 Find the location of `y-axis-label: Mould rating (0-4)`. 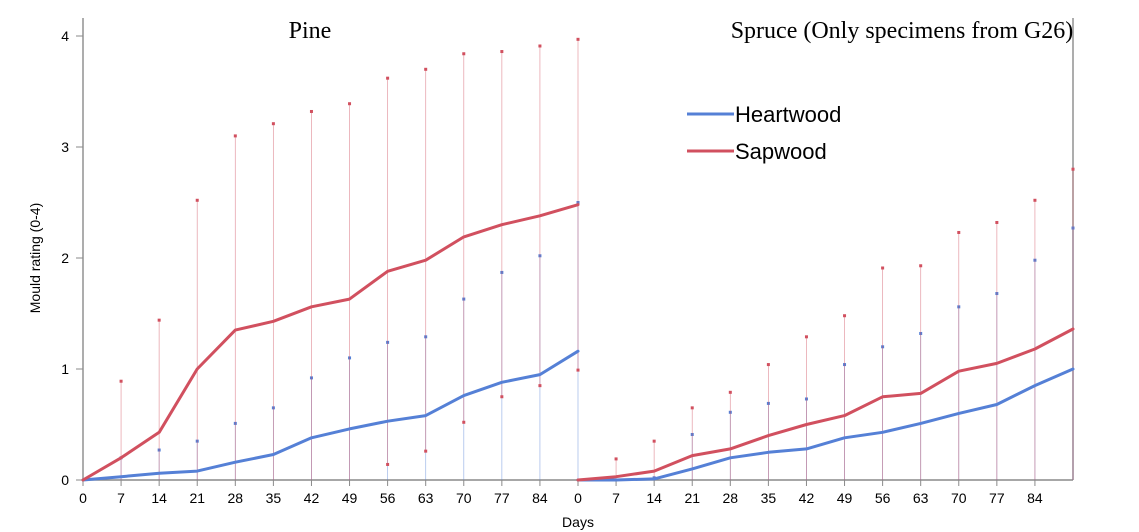

y-axis-label: Mould rating (0-4) is located at coordinates (35, 258).